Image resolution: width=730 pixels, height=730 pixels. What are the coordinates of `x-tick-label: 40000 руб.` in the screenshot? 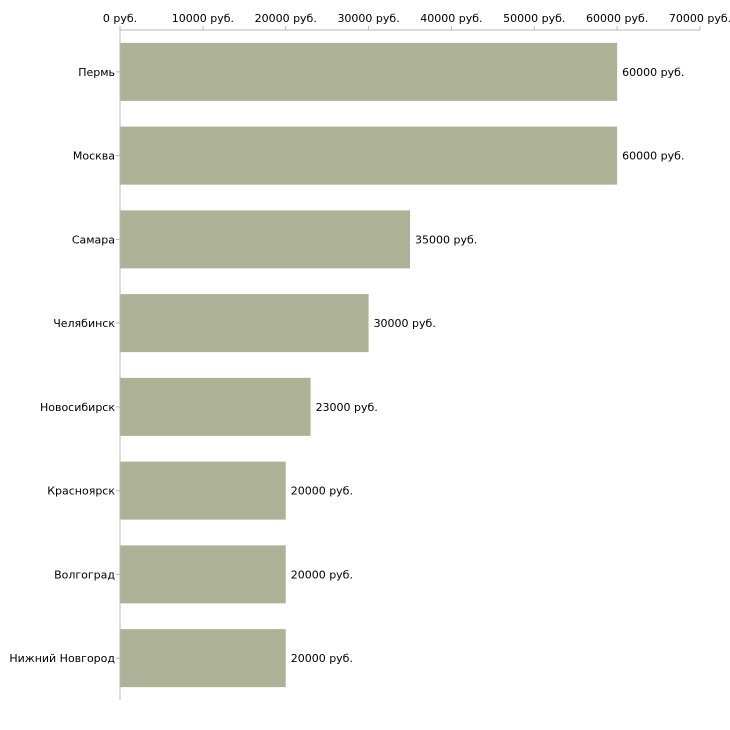 It's located at (451, 18).